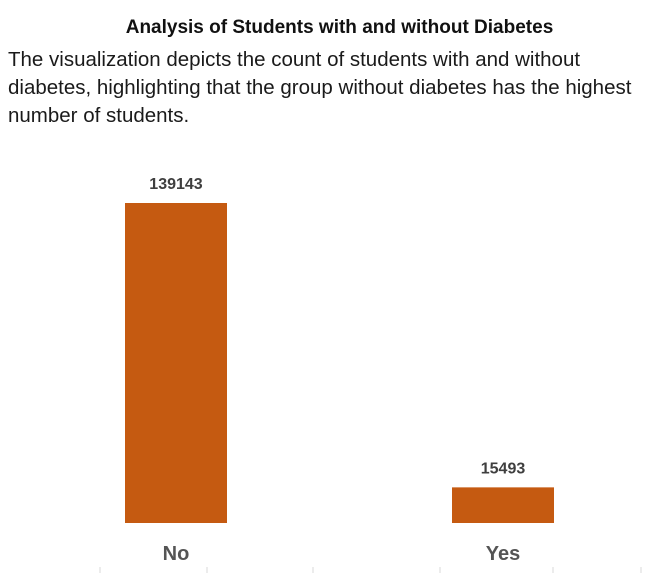 Image resolution: width=649 pixels, height=573 pixels. Describe the element at coordinates (176, 554) in the screenshot. I see `category-label-no: No` at that location.